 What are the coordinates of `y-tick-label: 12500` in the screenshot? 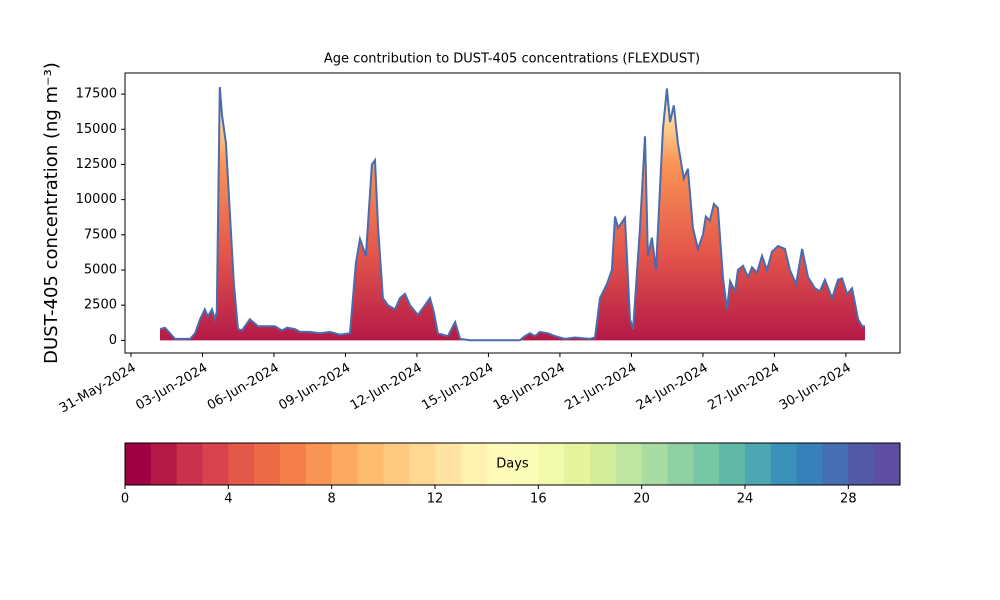 It's located at (96, 164).